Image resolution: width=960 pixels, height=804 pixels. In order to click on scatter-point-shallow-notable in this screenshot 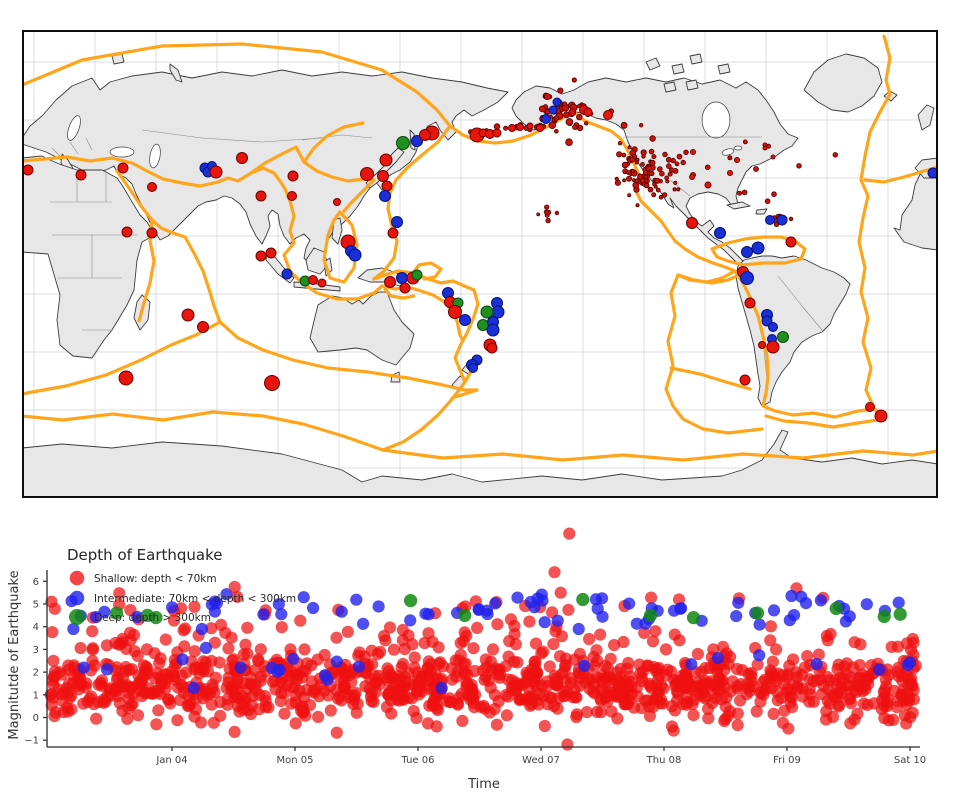, I will do `click(569, 533)`.